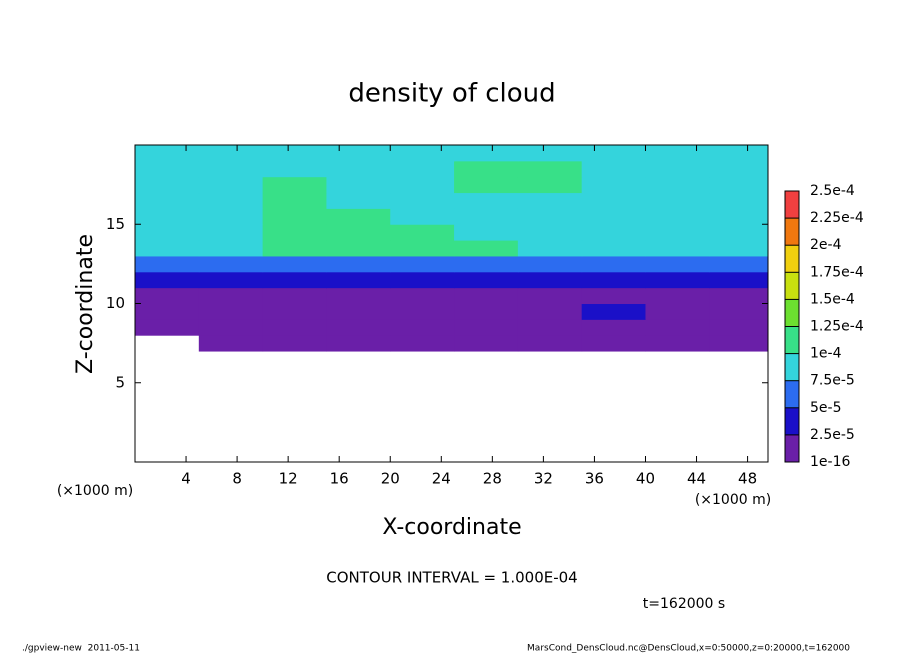 This screenshot has height=654, width=904. Describe the element at coordinates (81, 649) in the screenshot. I see `footer-left: ./gpview-new 2011-05-11` at that location.